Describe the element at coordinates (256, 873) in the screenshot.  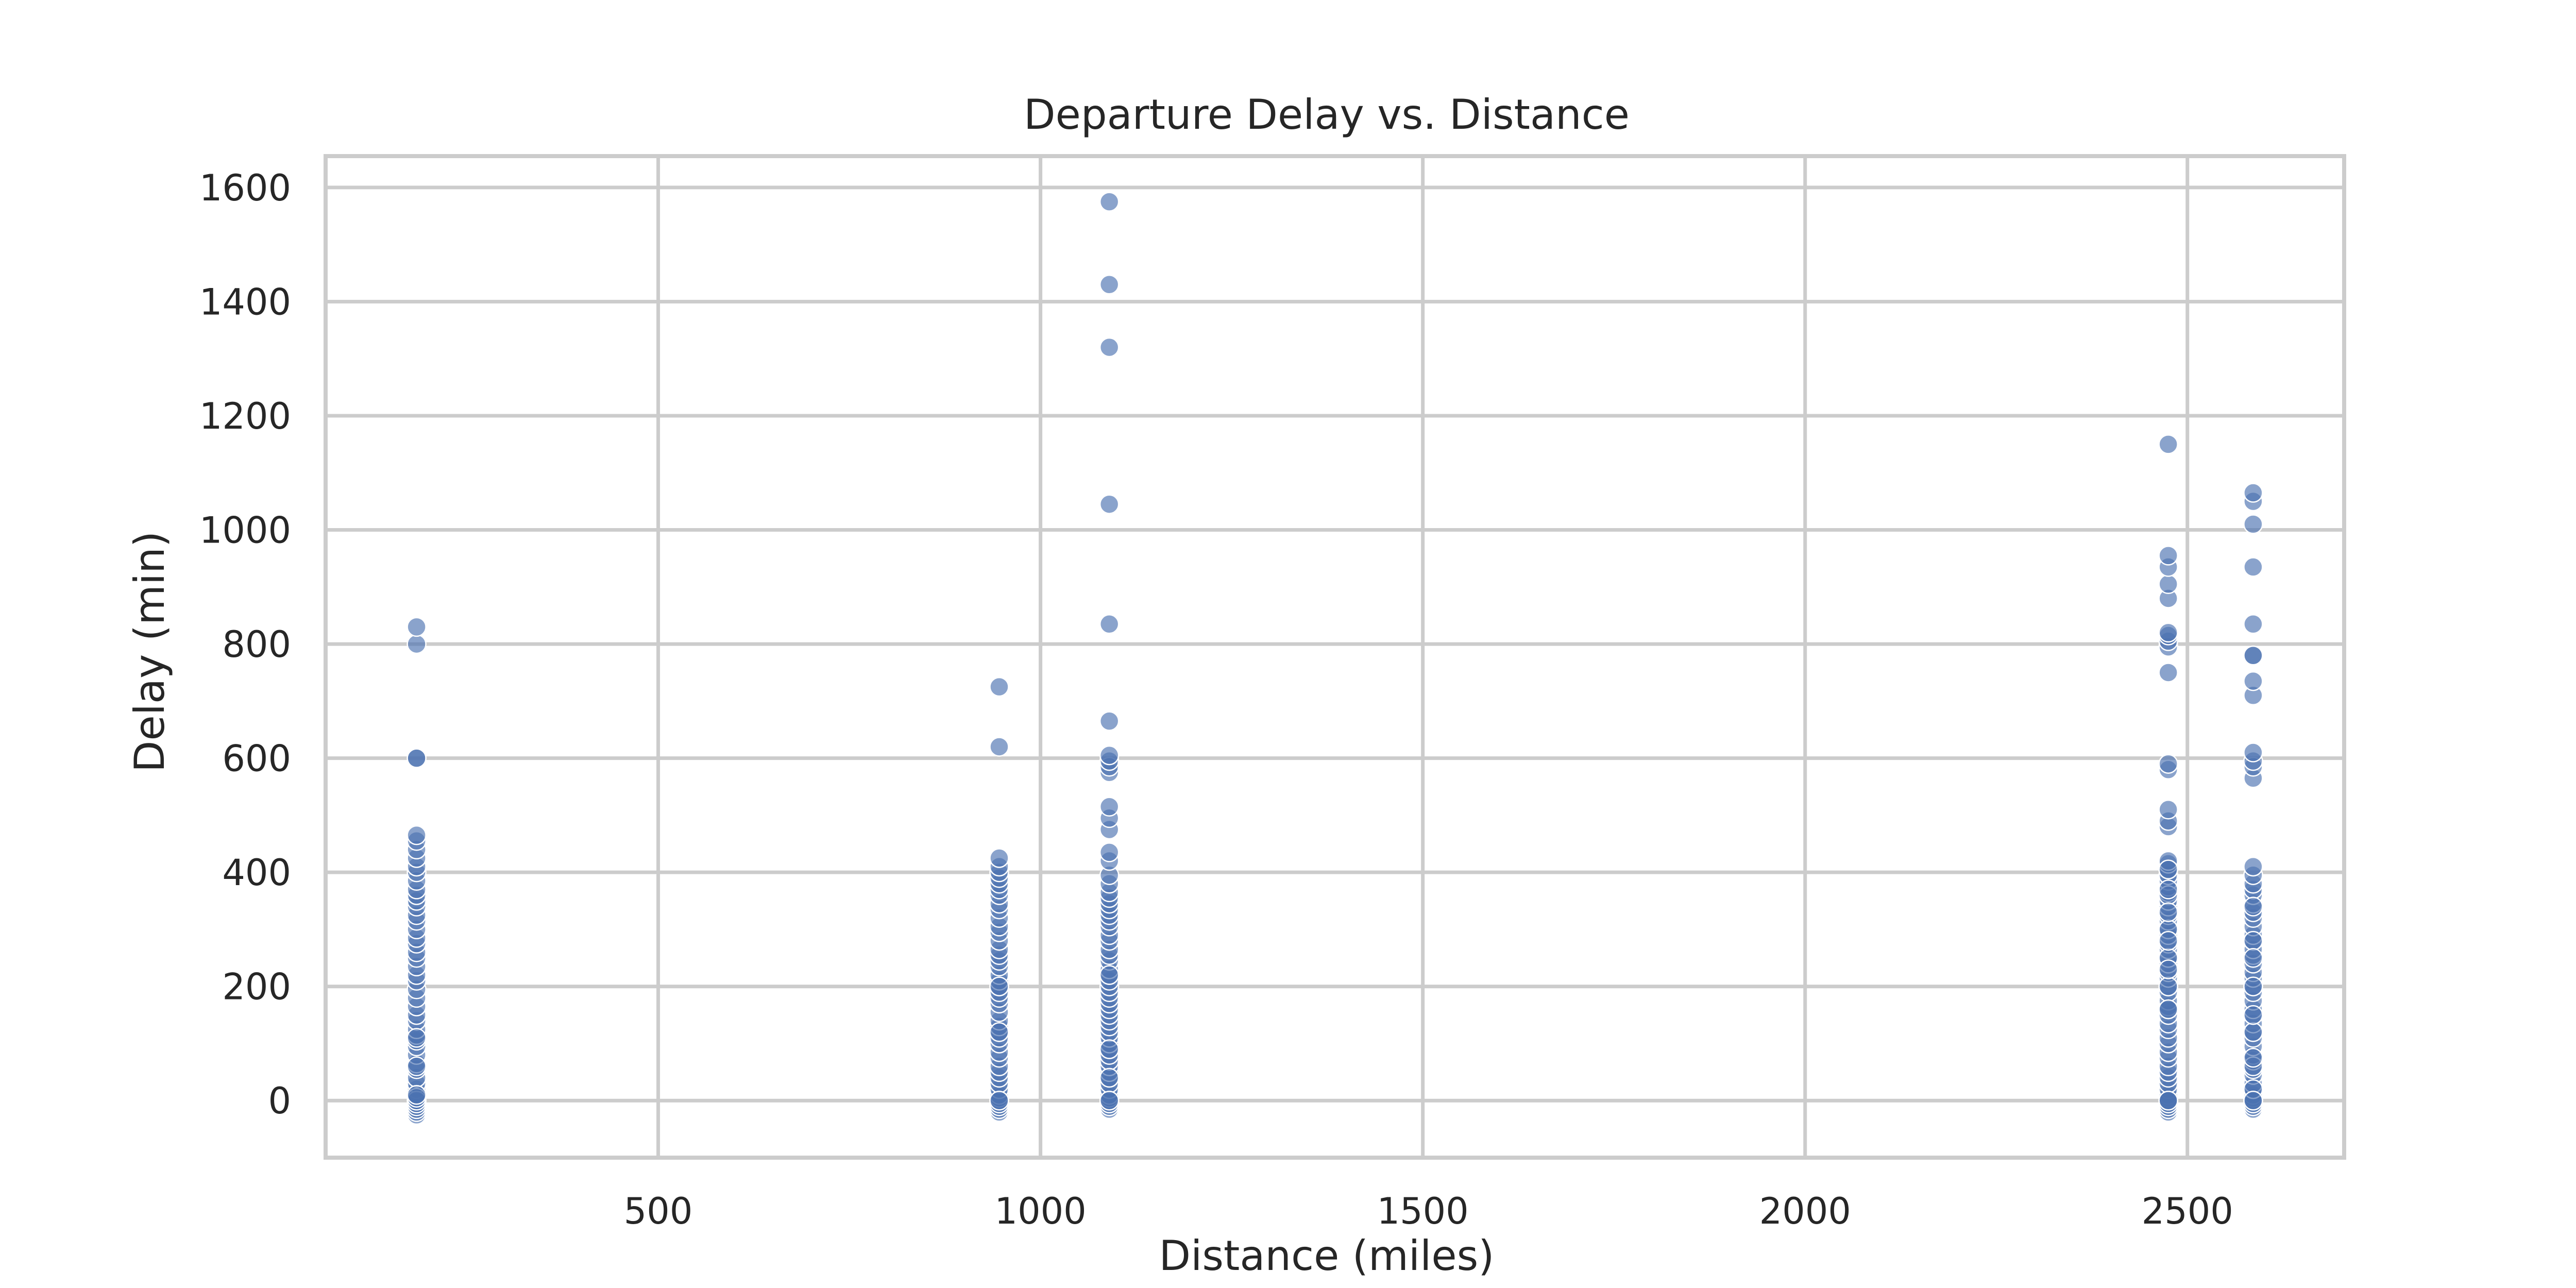
I see `y-tick-label: 400` at that location.